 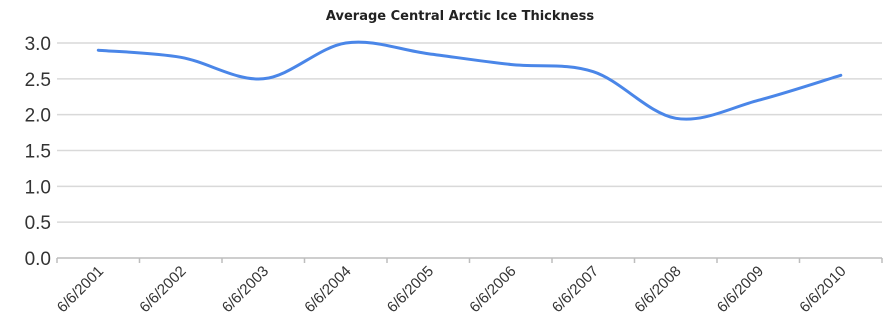 What do you see at coordinates (162, 289) in the screenshot?
I see `x-tick-label: 6/6/2002` at bounding box center [162, 289].